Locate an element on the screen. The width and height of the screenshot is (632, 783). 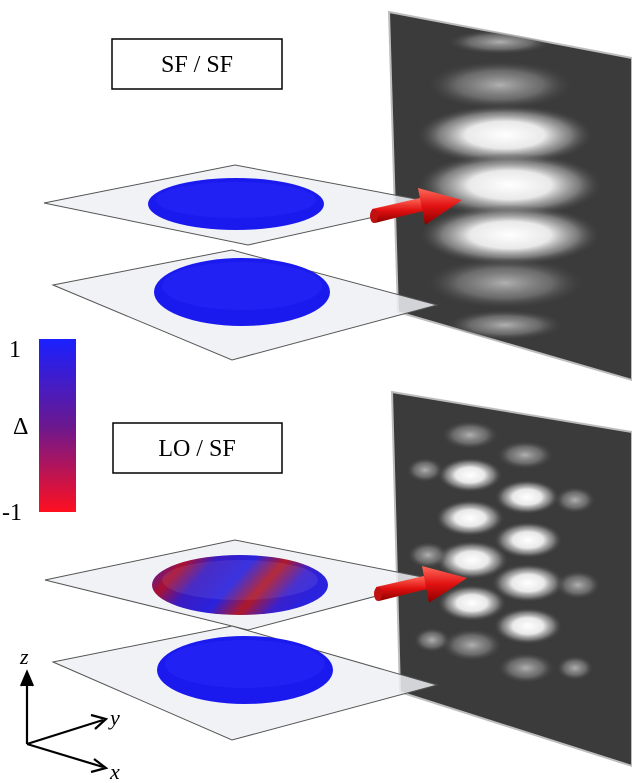
z-axis-label: z is located at coordinates (24, 656).